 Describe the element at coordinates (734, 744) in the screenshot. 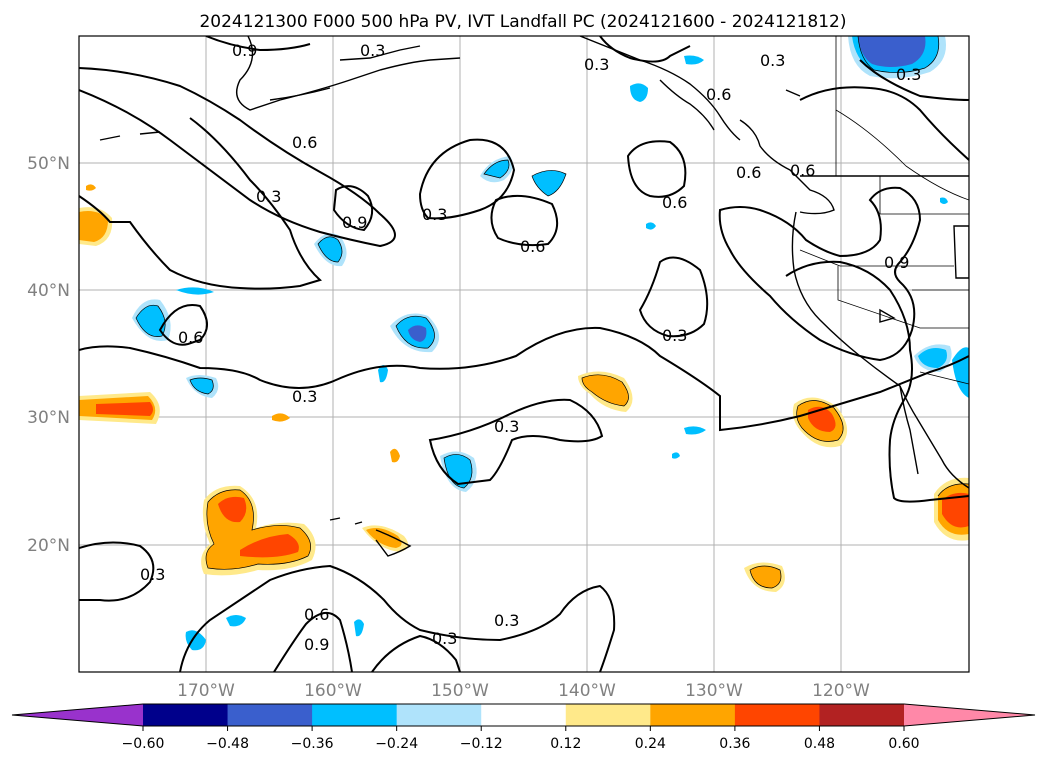

I see `colorbar-tick-label: 0.36` at that location.